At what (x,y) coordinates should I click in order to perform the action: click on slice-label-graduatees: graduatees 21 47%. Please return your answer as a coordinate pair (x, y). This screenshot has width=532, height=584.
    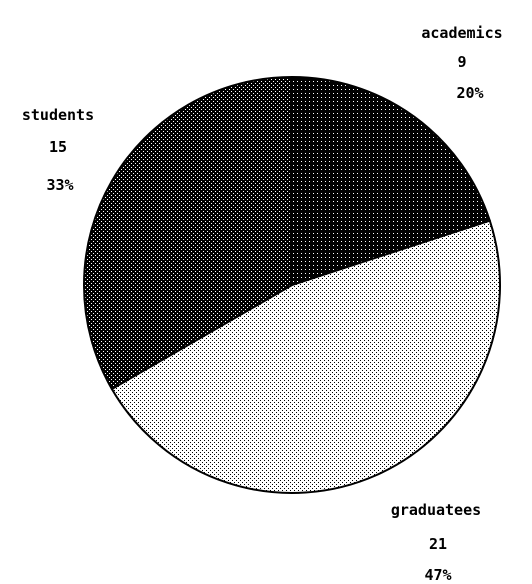
    Looking at the image, I should click on (436, 542).